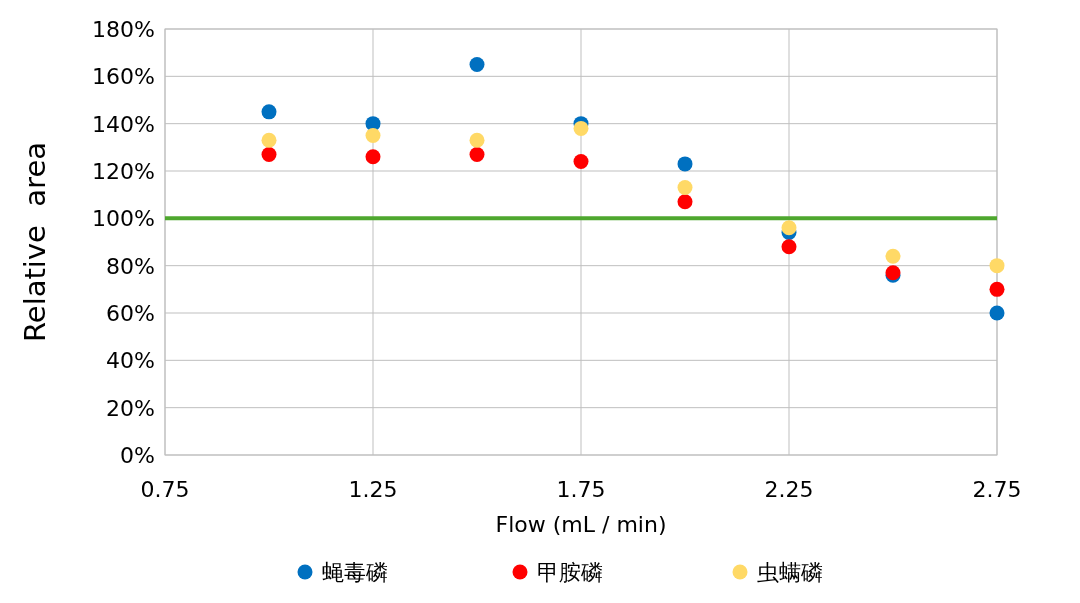  I want to click on y-tick-label: 160%, so click(123, 77).